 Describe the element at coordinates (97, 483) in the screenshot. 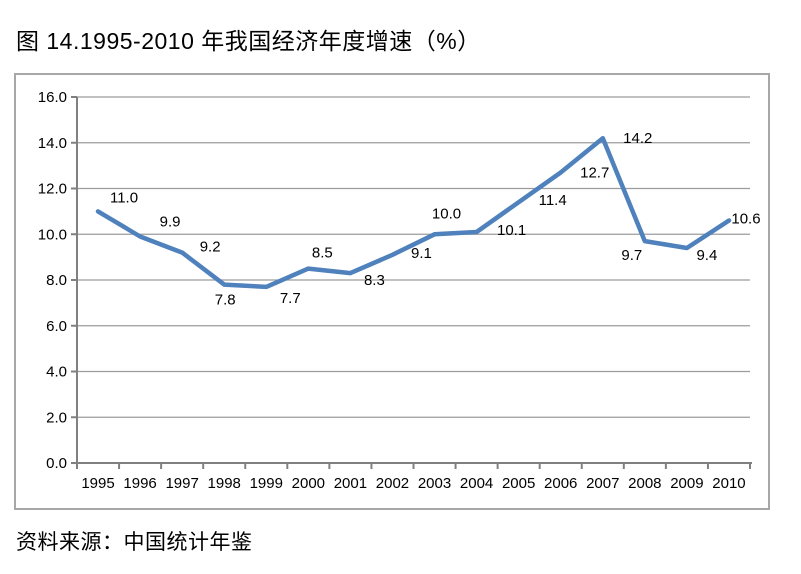

I see `x-tick-label: 1995` at that location.